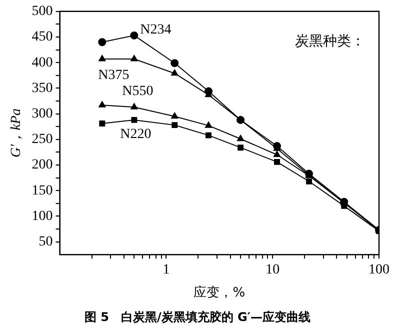 The height and width of the screenshot is (335, 395). What do you see at coordinates (45, 242) in the screenshot?
I see `y-tick-label: 50` at bounding box center [45, 242].